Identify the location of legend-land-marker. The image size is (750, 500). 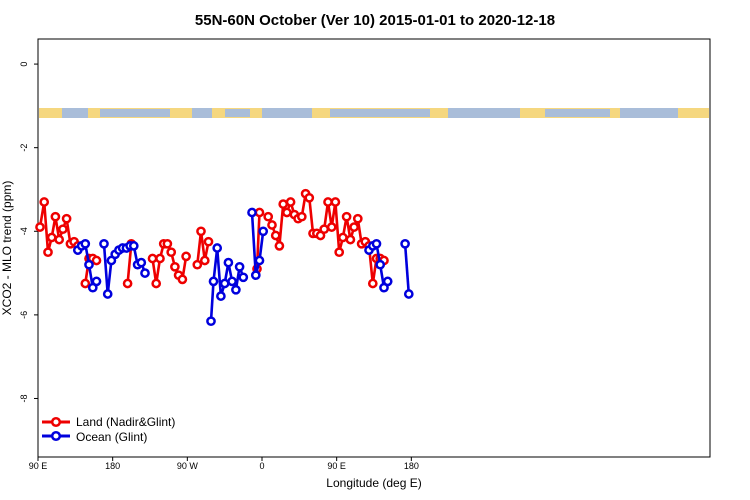
(56, 422).